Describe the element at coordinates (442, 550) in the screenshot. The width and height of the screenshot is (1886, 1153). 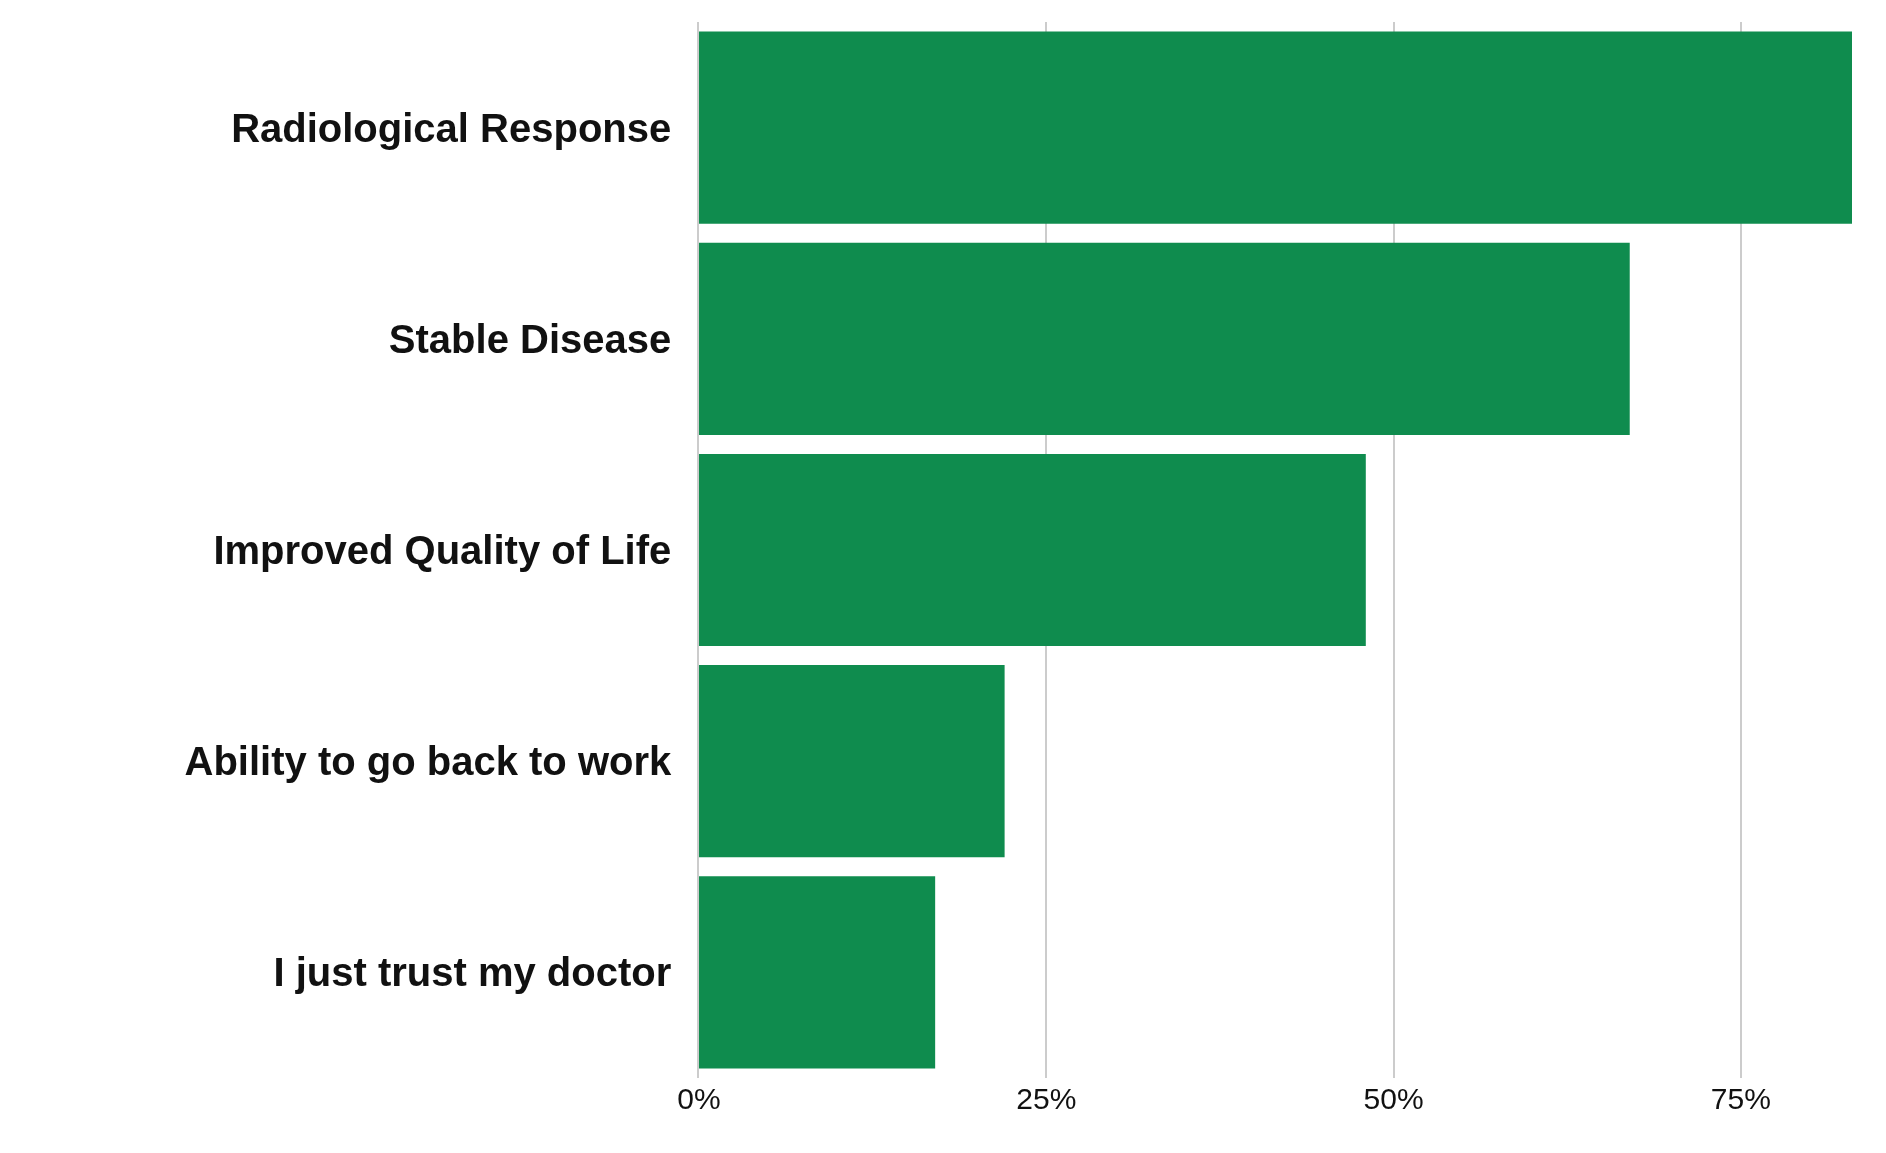
I see `y-tick-label: Improved Quality of Life` at that location.